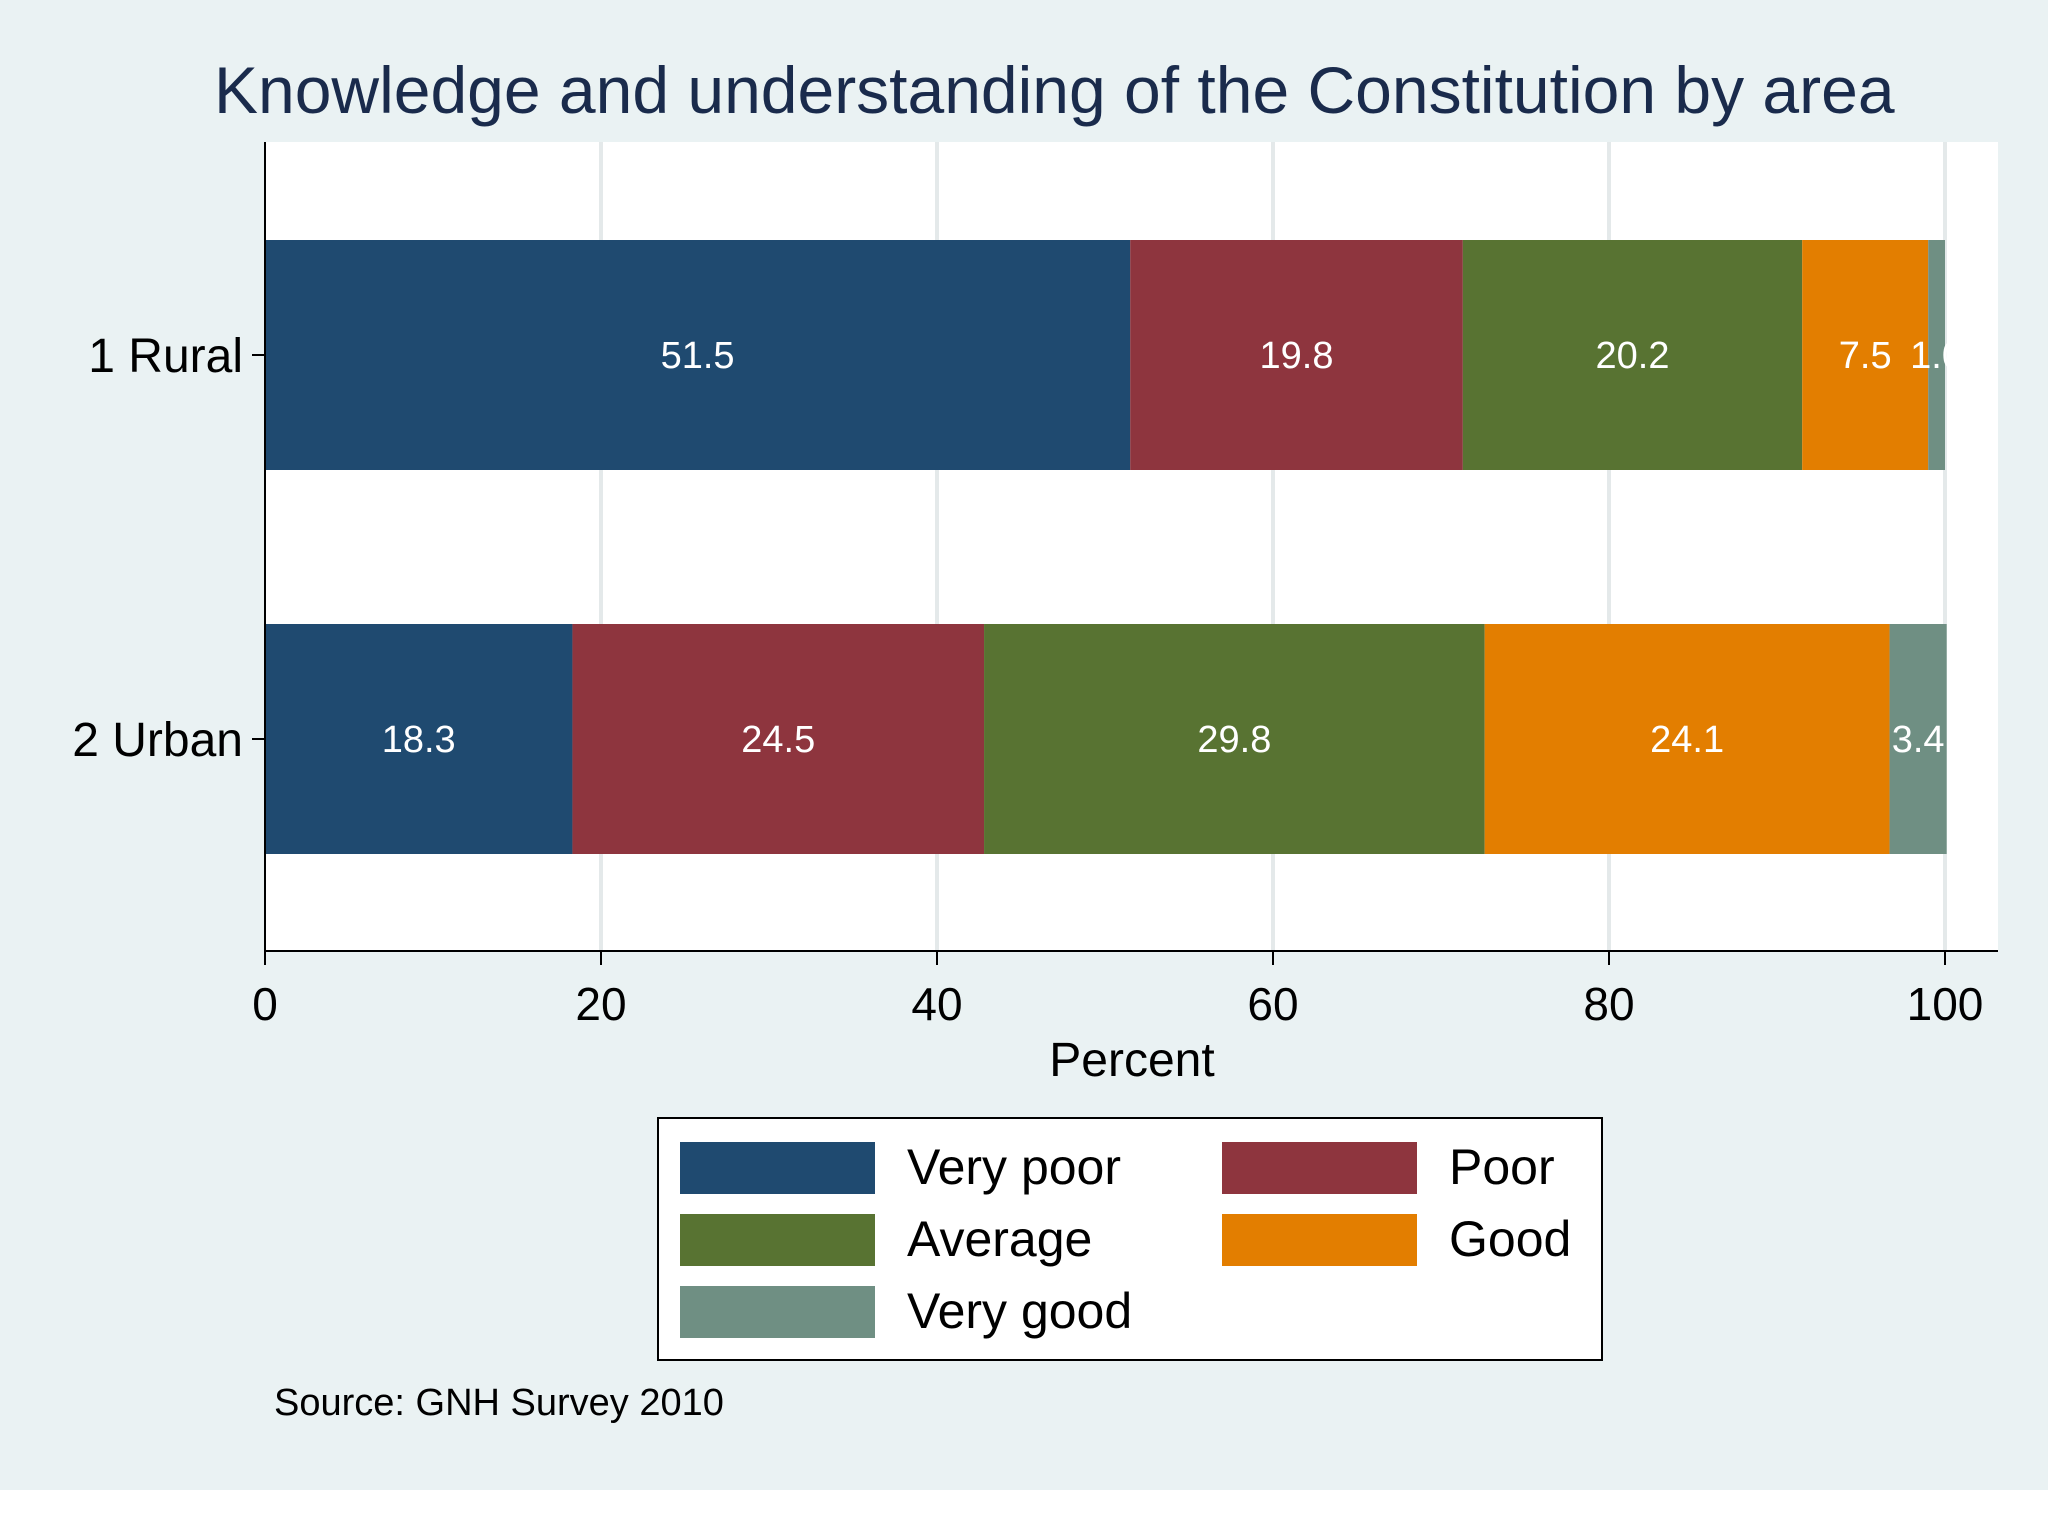  I want to click on bar-value-label: 29.8, so click(1234, 740).